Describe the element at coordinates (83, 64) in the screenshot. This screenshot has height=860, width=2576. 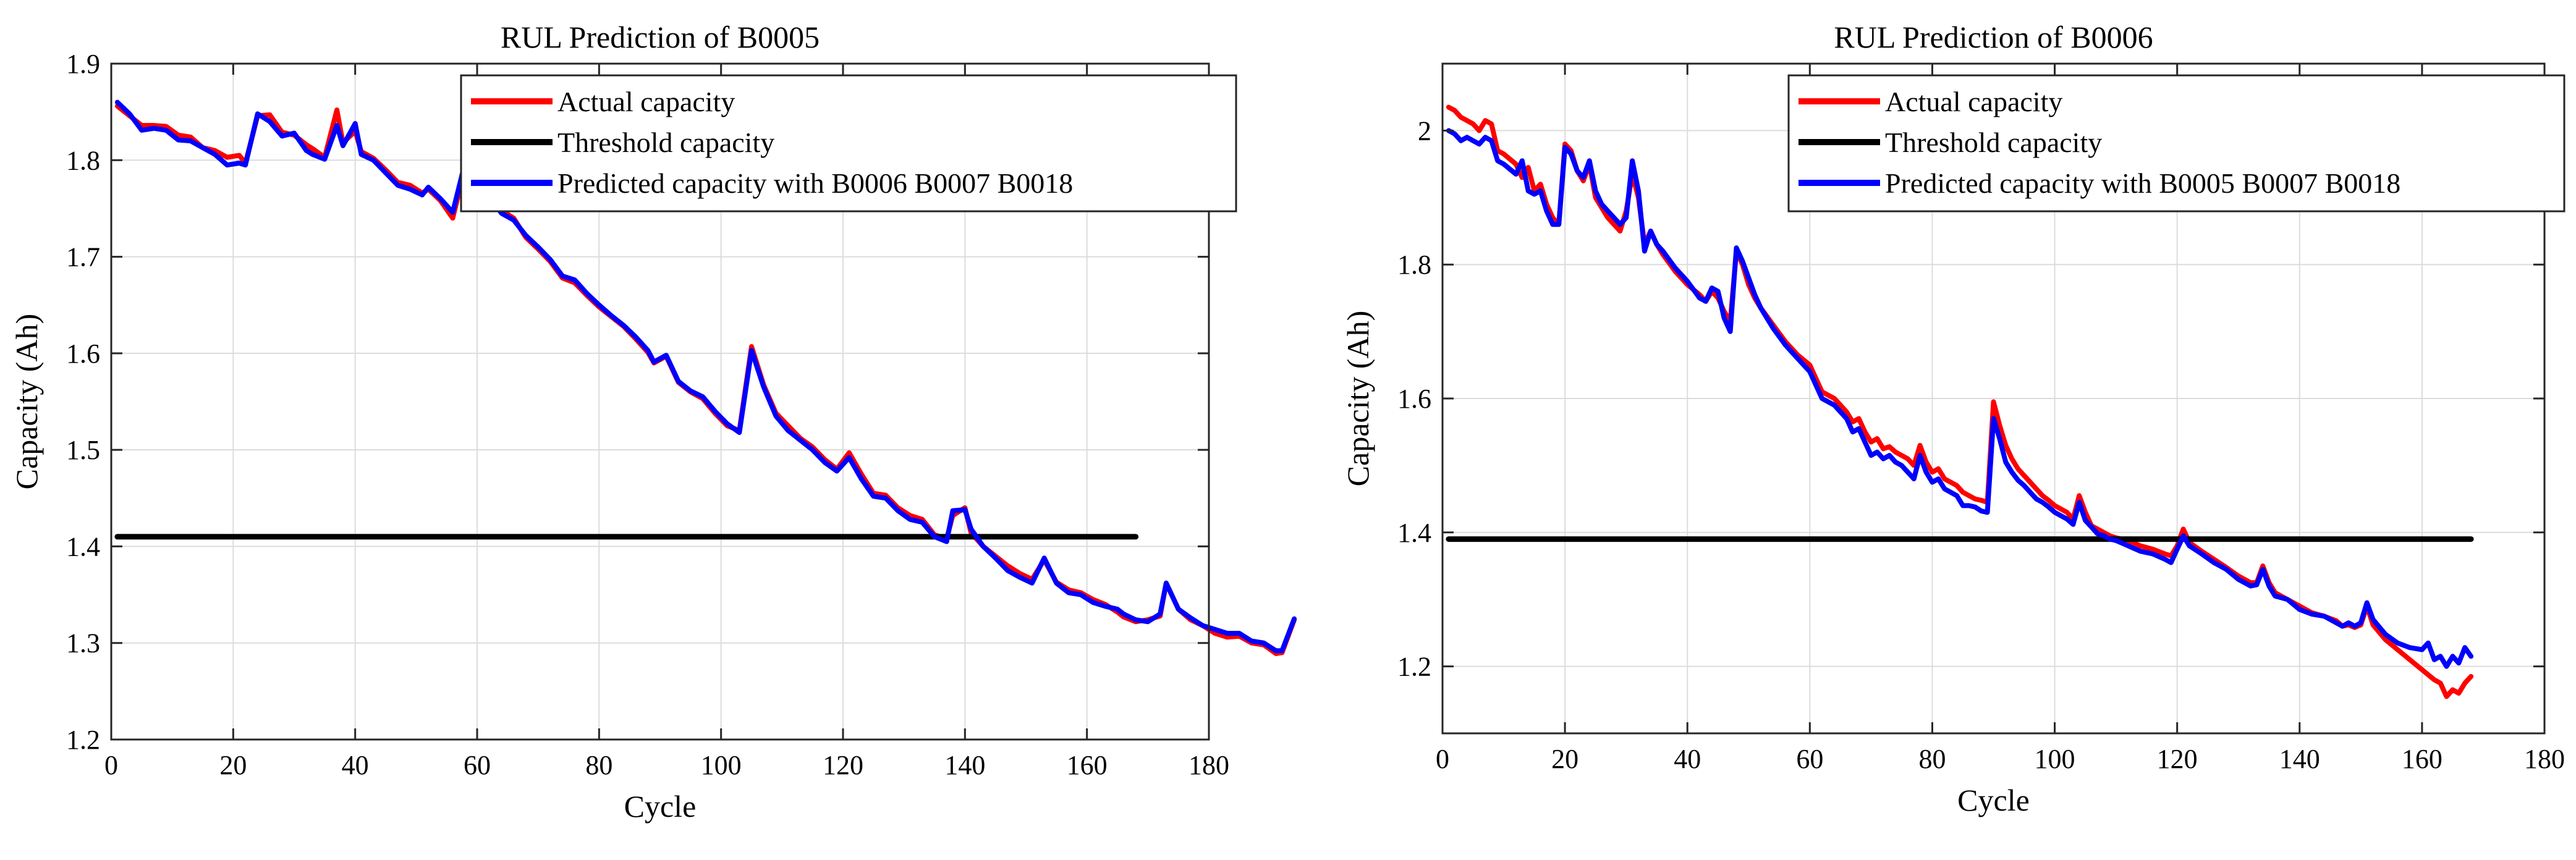
I see `y-tick-label: 1.9` at that location.